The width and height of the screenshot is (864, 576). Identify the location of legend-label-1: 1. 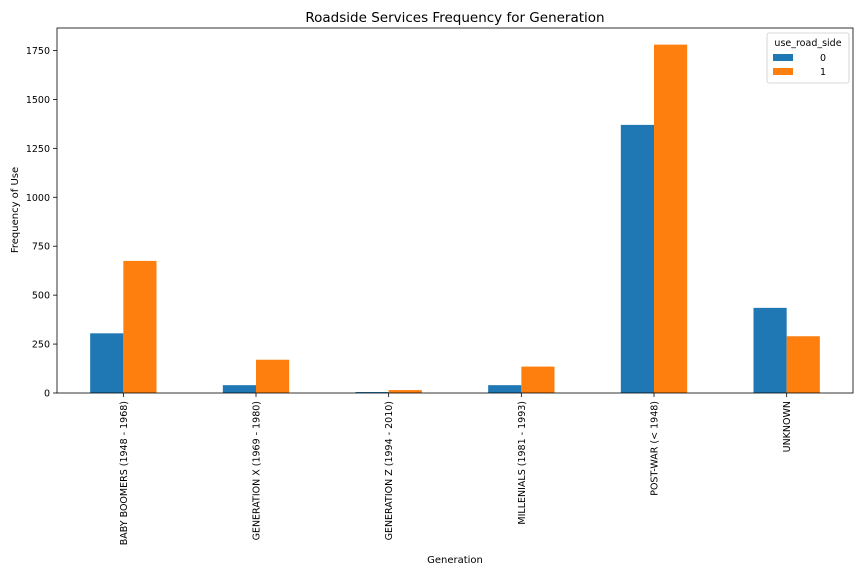
(823, 72).